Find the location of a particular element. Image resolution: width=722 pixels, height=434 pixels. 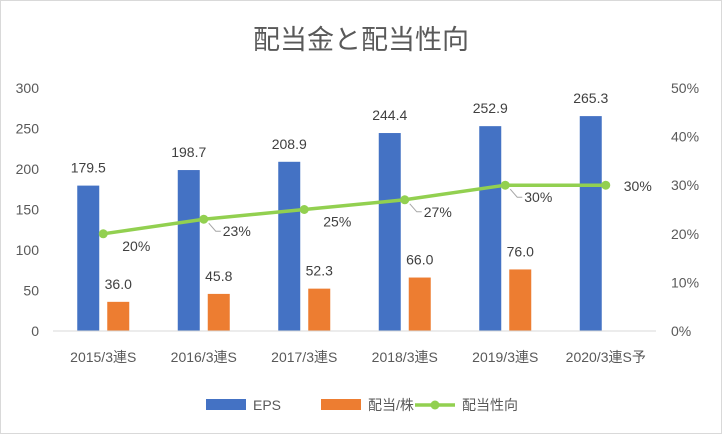

eps-data-label: 252.9 is located at coordinates (490, 108).